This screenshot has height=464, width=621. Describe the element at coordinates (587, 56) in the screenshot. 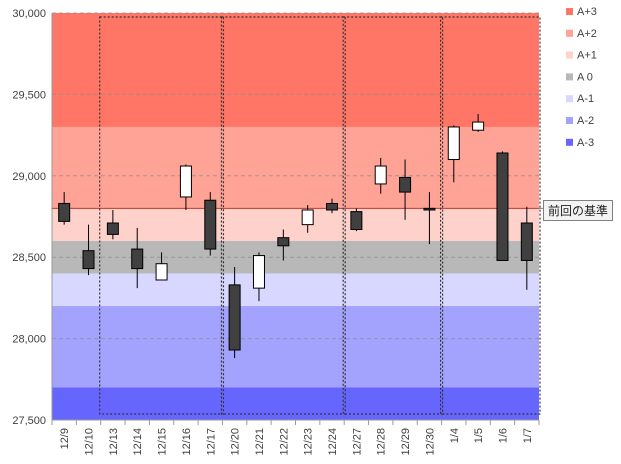

I see `legend-label: A+1` at that location.